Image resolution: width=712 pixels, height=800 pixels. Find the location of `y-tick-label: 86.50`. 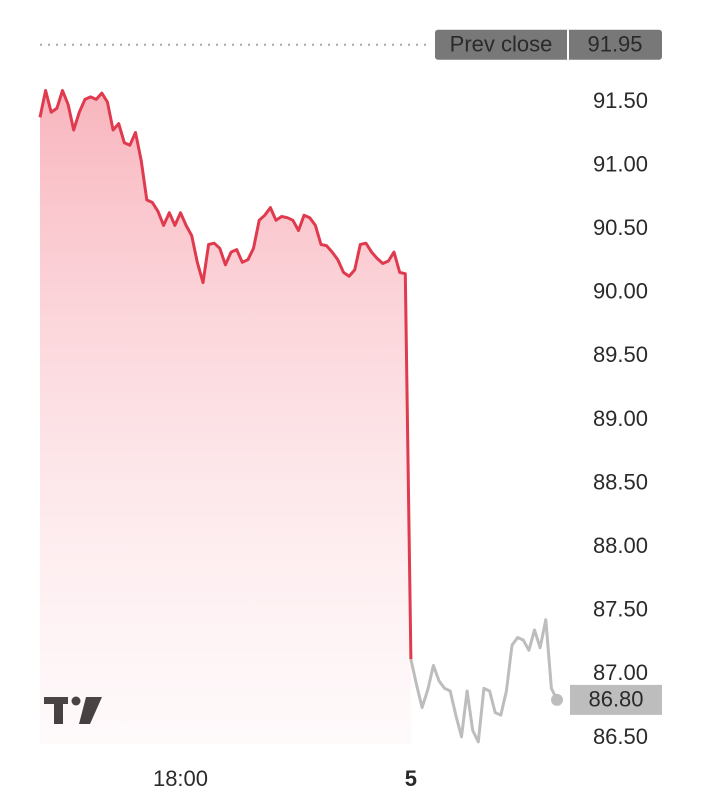

y-tick-label: 86.50 is located at coordinates (620, 736).